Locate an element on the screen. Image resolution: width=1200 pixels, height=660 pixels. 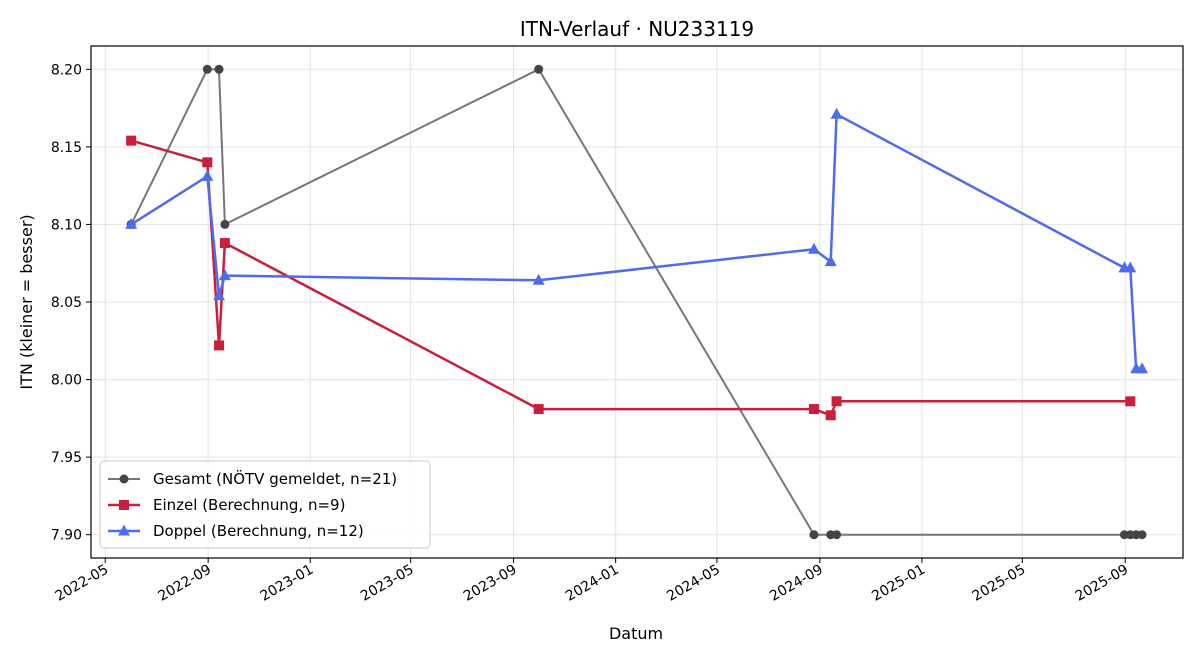
x-axis-title: Datum is located at coordinates (636, 633).